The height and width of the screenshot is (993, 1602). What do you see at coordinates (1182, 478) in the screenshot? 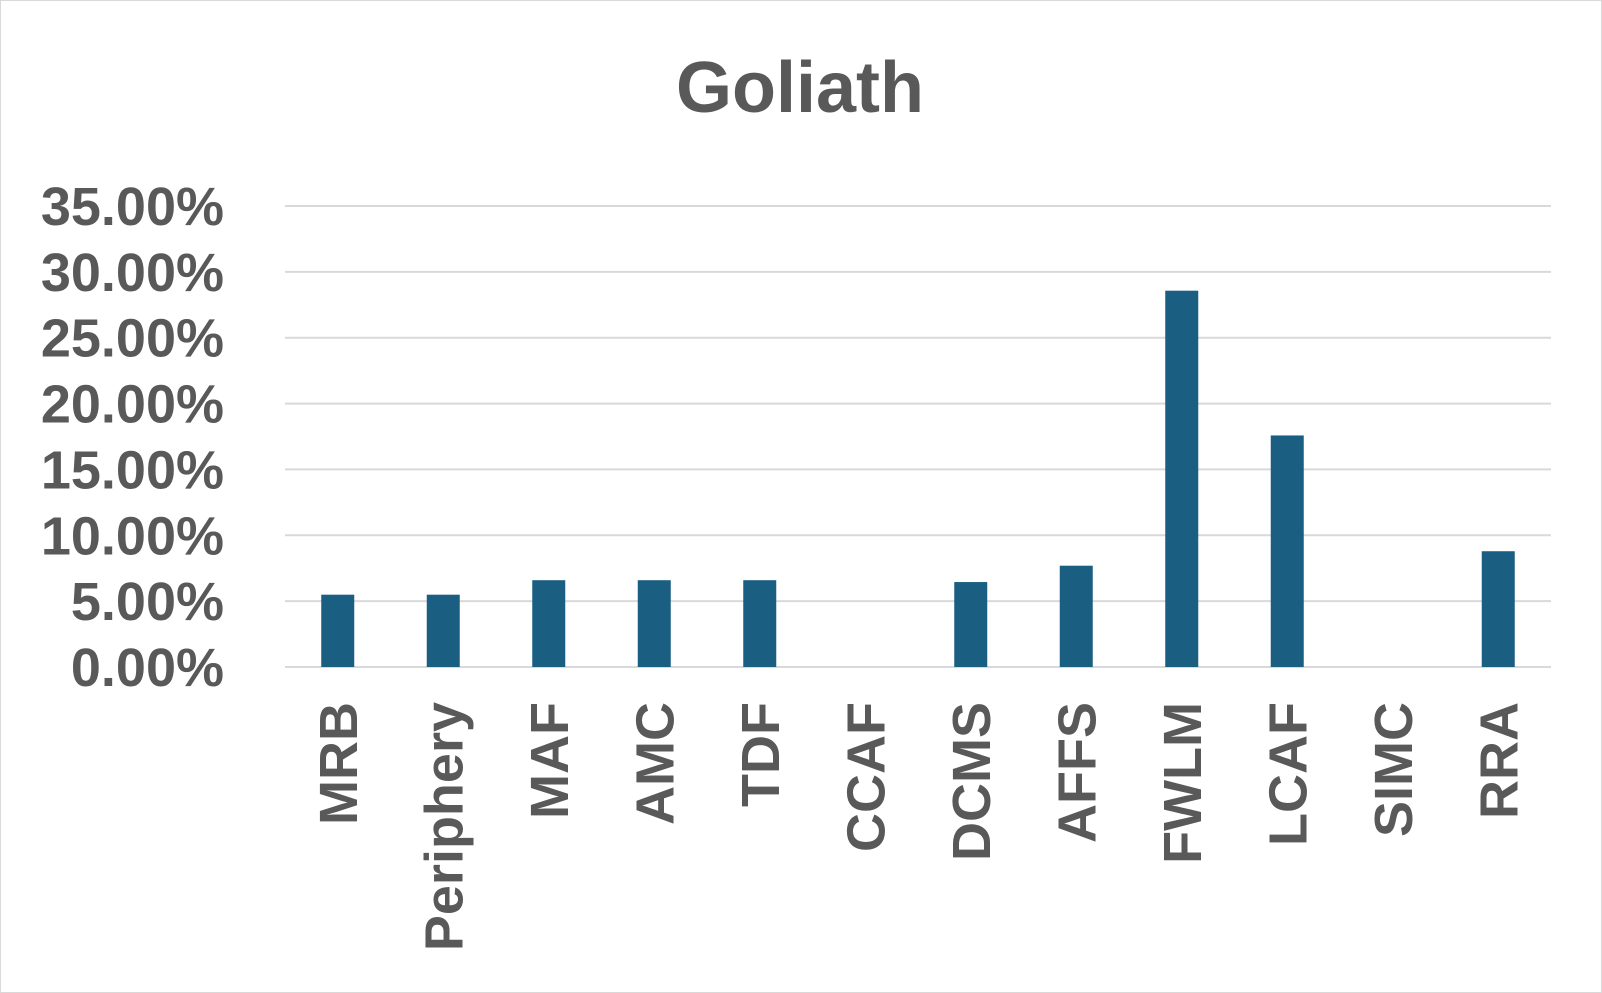
I see `bar-fwlm` at bounding box center [1182, 478].